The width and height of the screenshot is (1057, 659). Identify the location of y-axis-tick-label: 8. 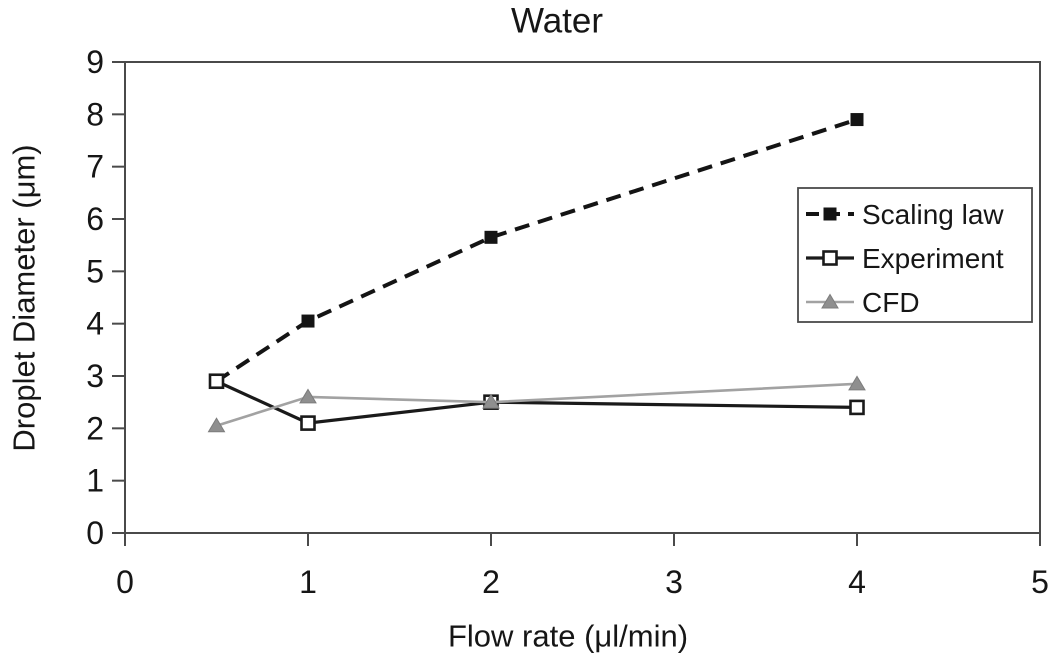
(95, 114).